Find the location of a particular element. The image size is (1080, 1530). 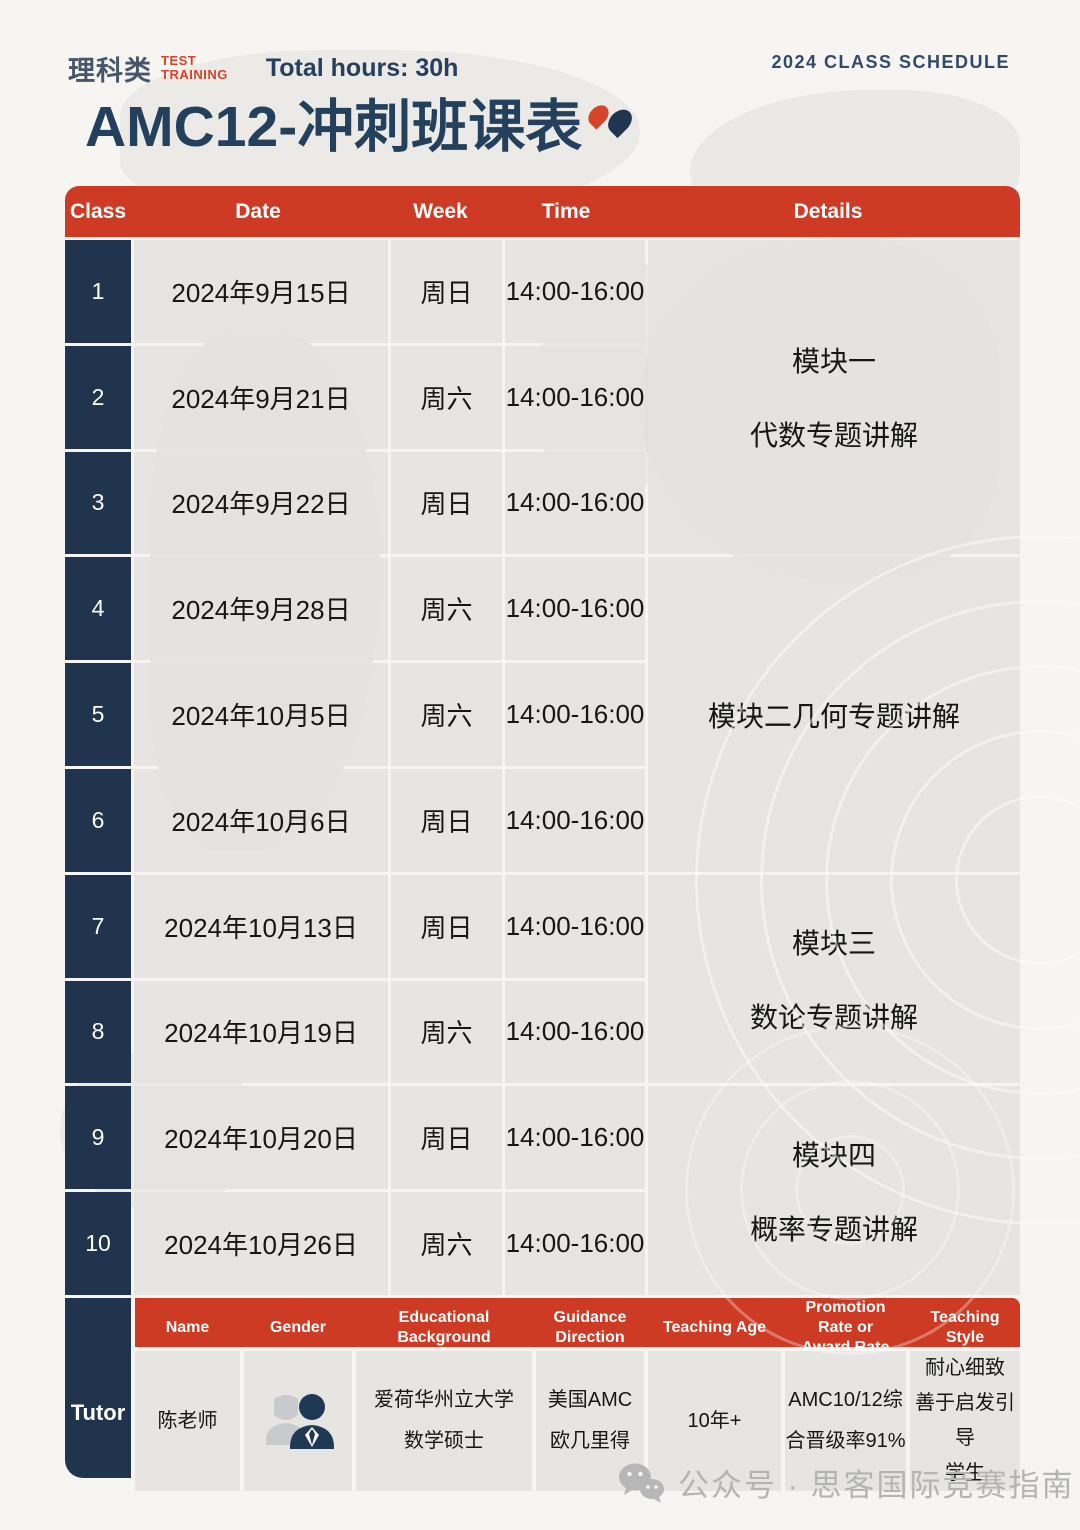

tutor-body-row: 陈老师 爱荷华州立大学 is located at coordinates (577, 1421).